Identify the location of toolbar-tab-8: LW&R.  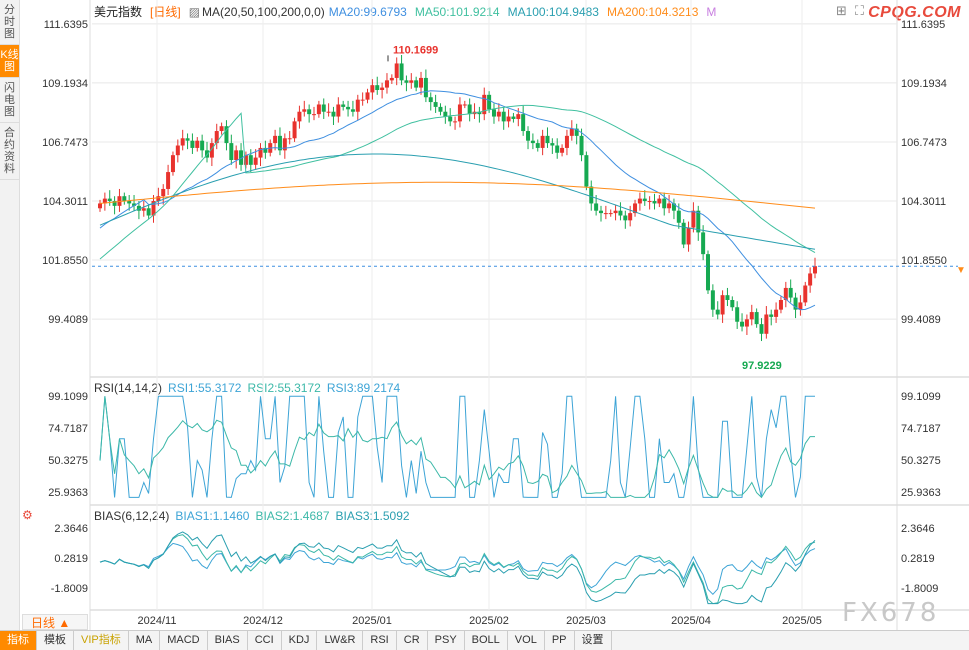
(340, 640).